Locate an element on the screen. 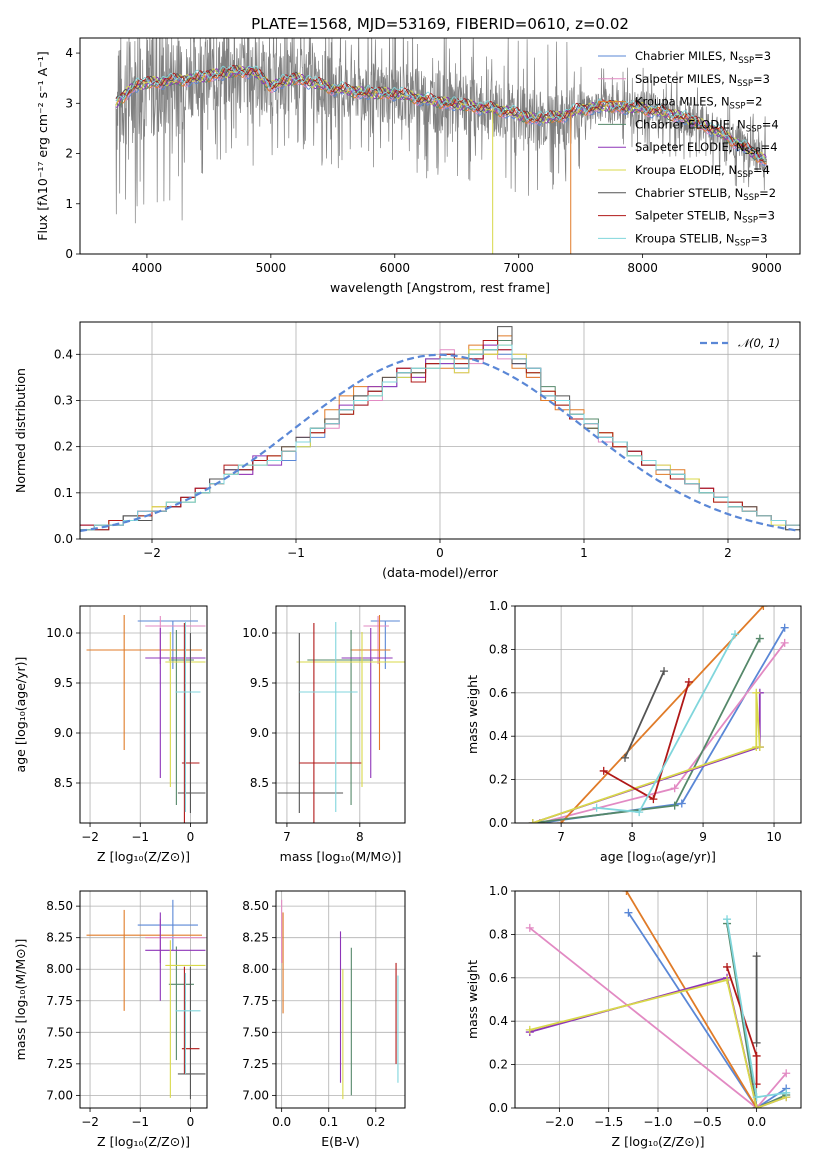 This screenshot has width=819, height=1170. mass-weight-vs-Z-ytick-label: 0.2 is located at coordinates (498, 1065).